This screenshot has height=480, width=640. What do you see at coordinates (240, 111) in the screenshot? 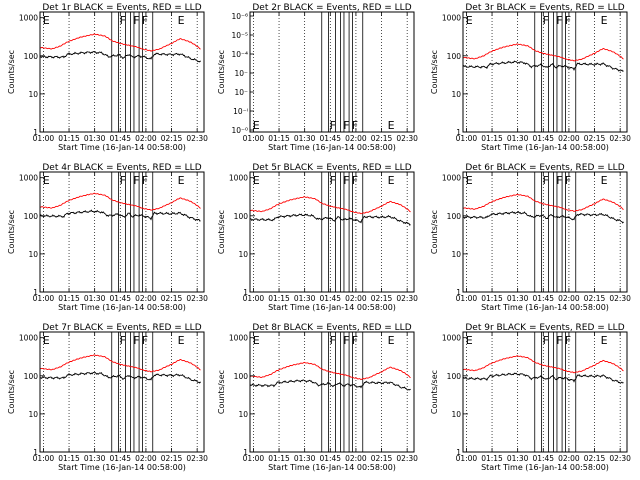
I see `y-tick-label: 10⁻ⁱ` at bounding box center [240, 111].